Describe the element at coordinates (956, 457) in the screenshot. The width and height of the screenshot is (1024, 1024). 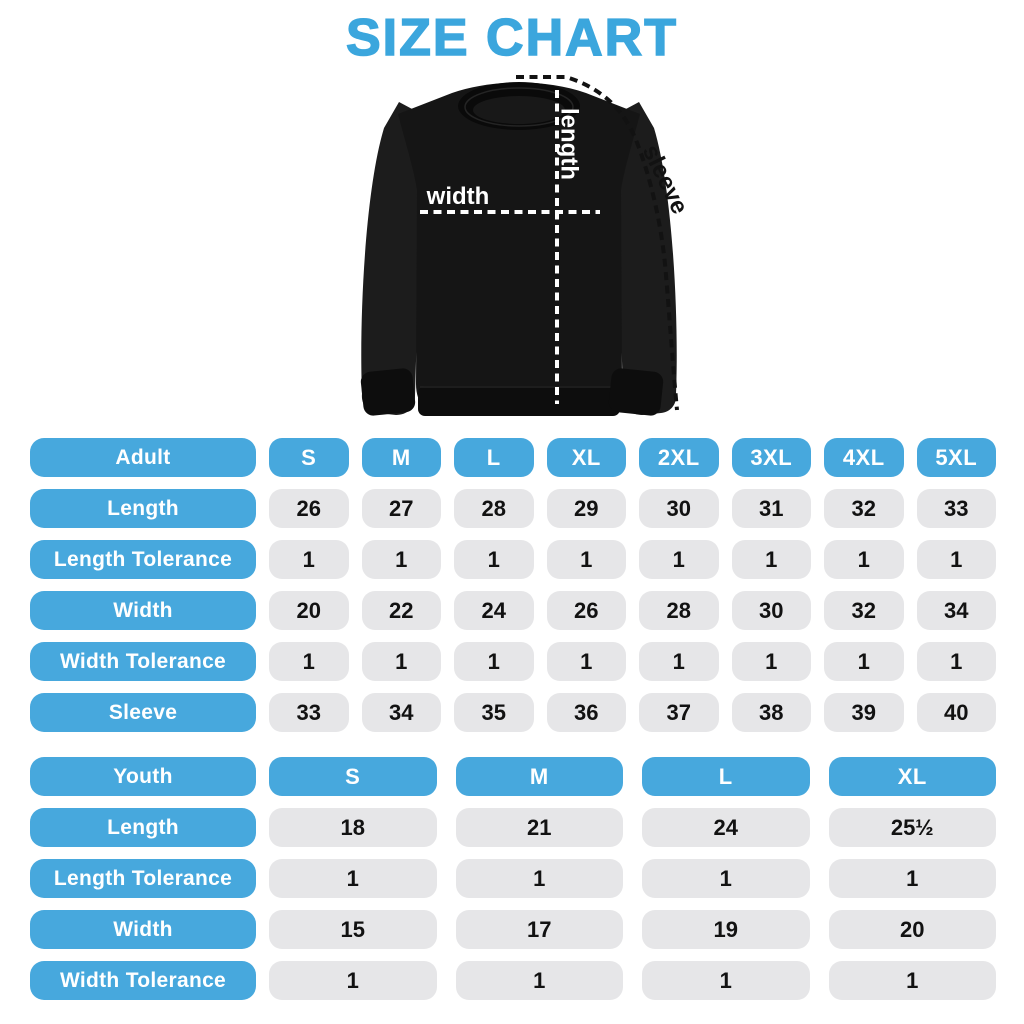
I see `size-header-cell: 5XL` at that location.